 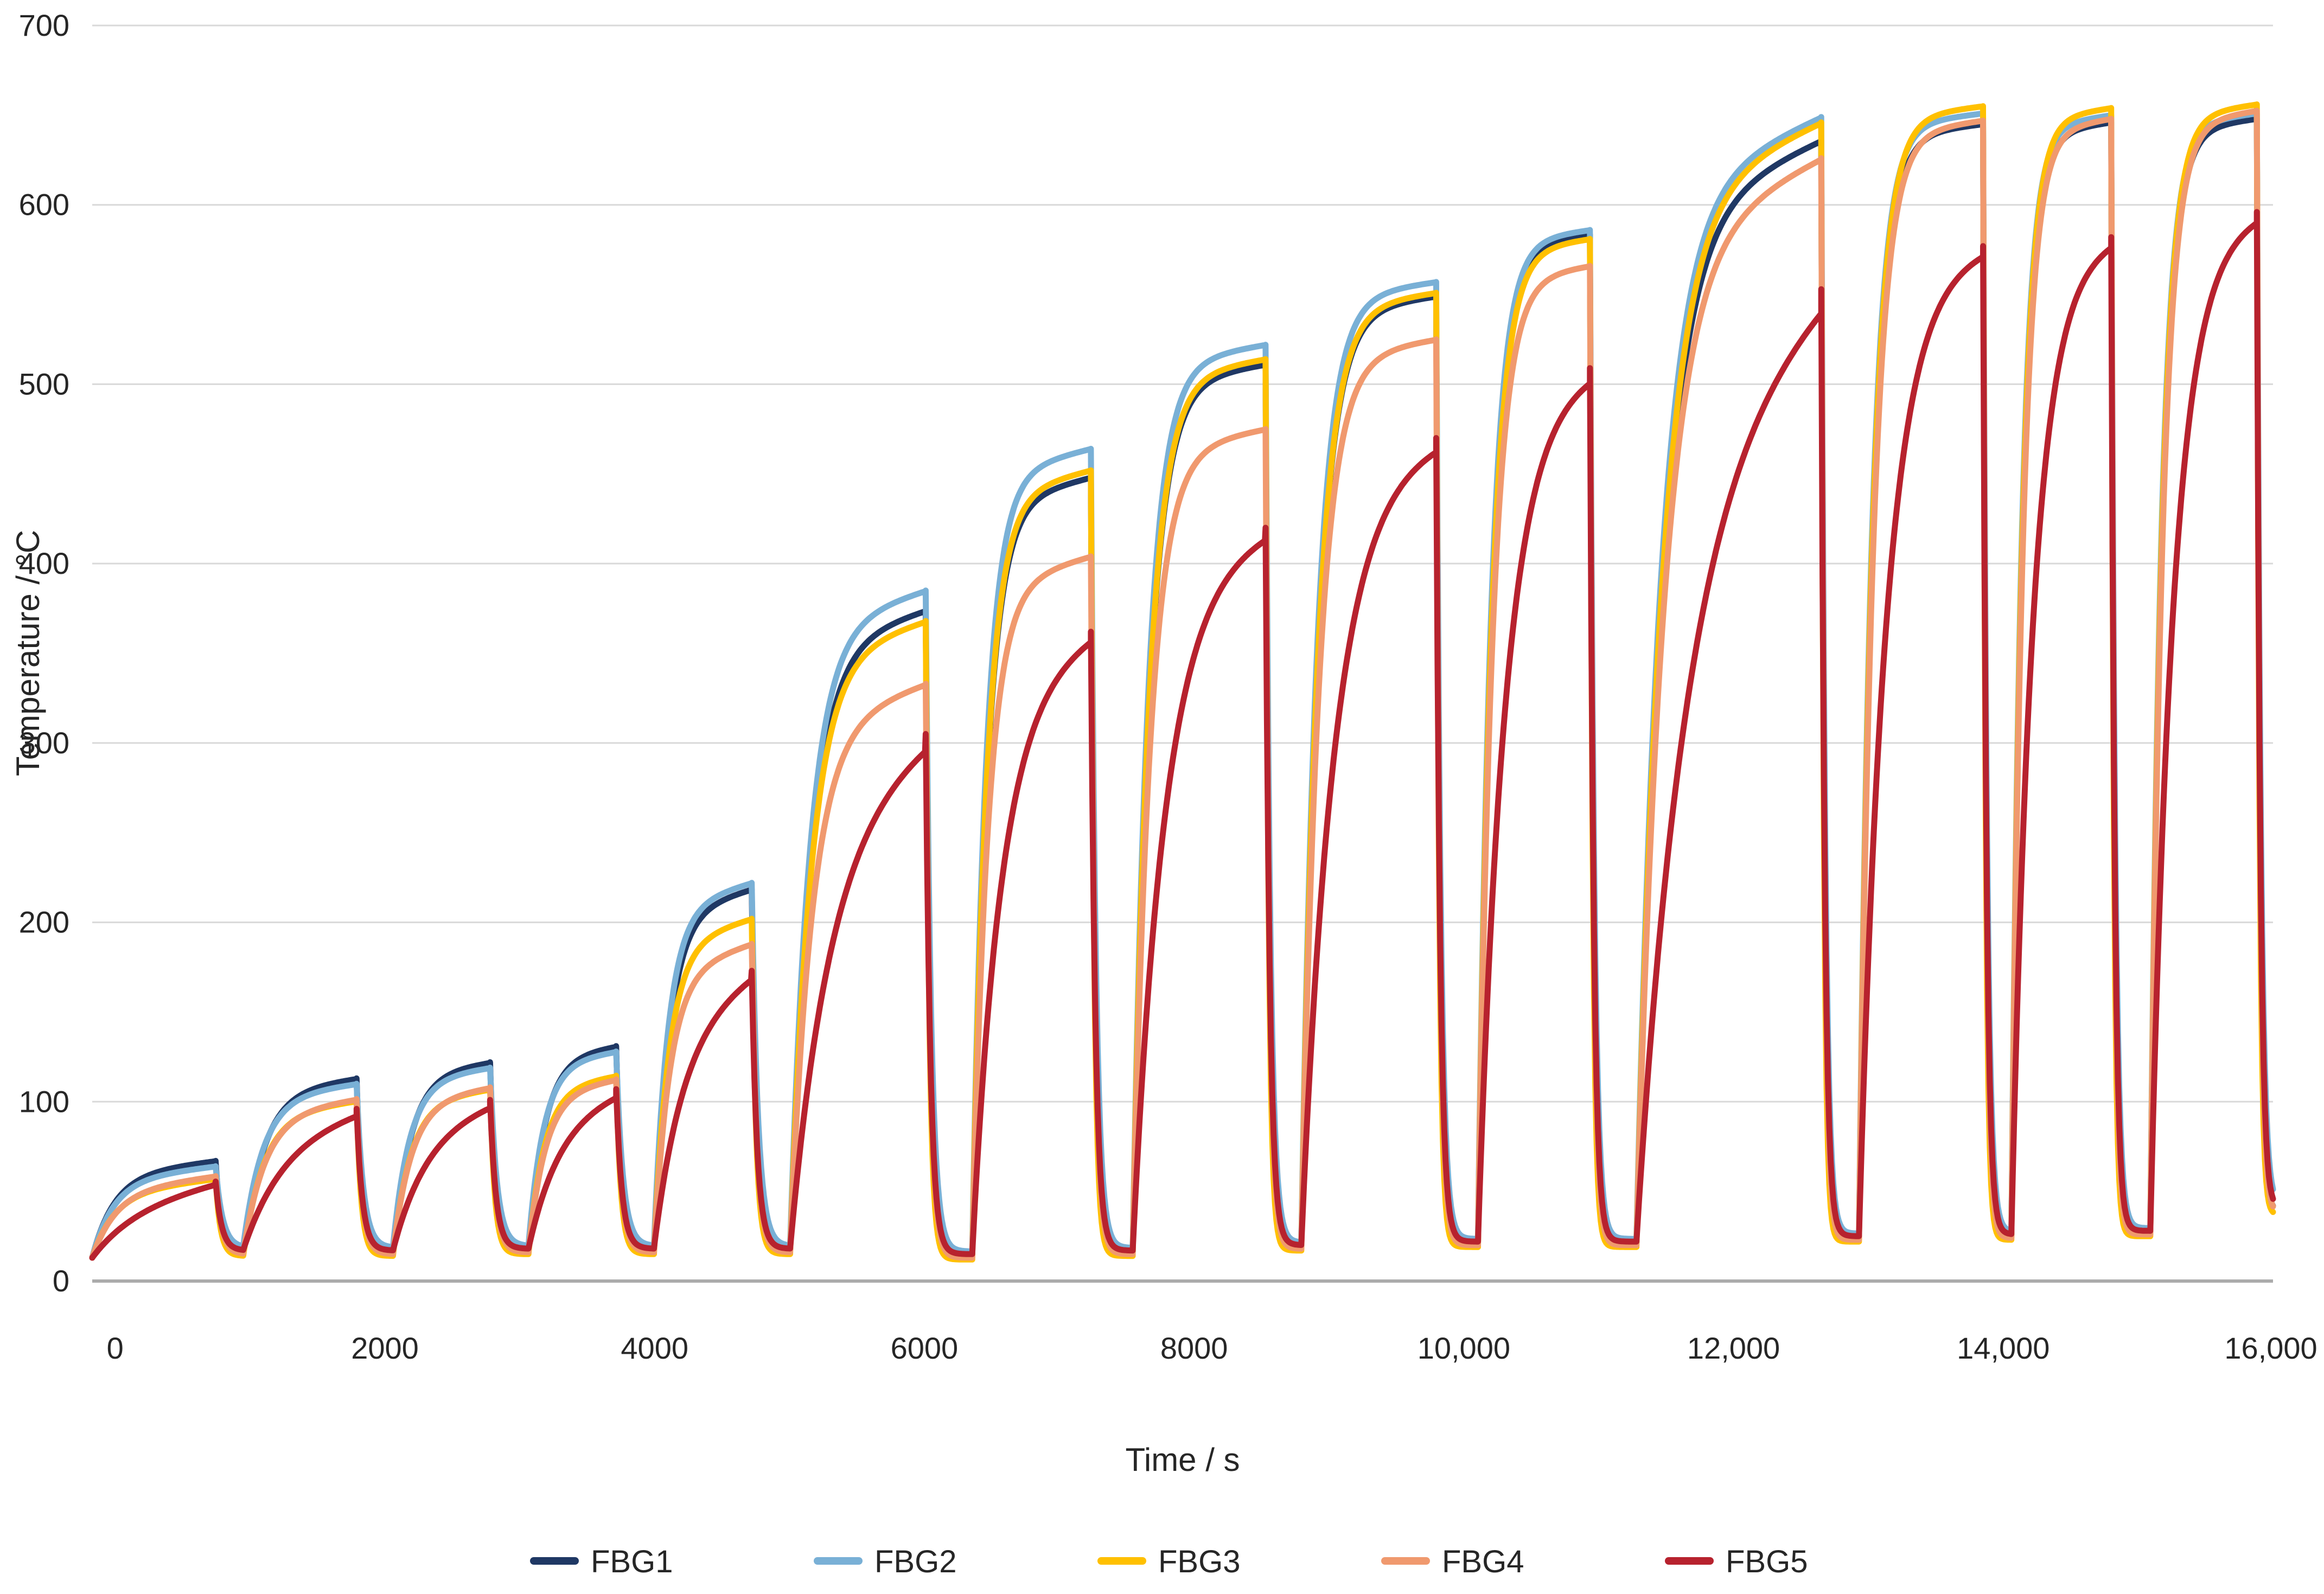 What do you see at coordinates (554, 1561) in the screenshot?
I see `legend-swatch-fbg1` at bounding box center [554, 1561].